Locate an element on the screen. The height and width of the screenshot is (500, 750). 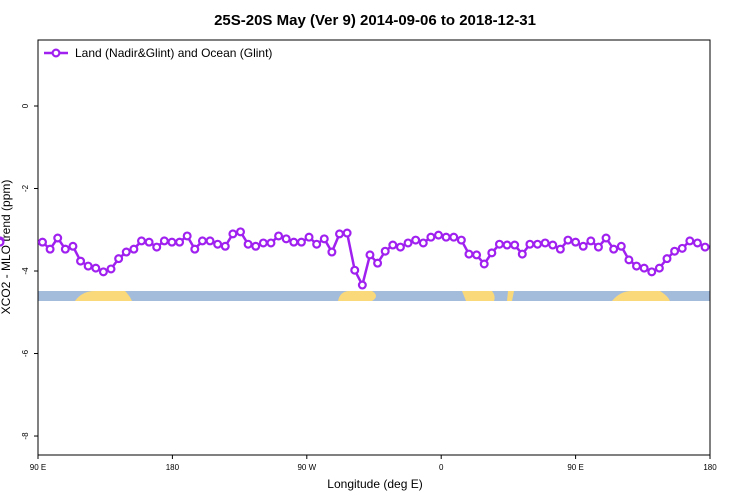
y-tick-label: -4 is located at coordinates (25, 271).